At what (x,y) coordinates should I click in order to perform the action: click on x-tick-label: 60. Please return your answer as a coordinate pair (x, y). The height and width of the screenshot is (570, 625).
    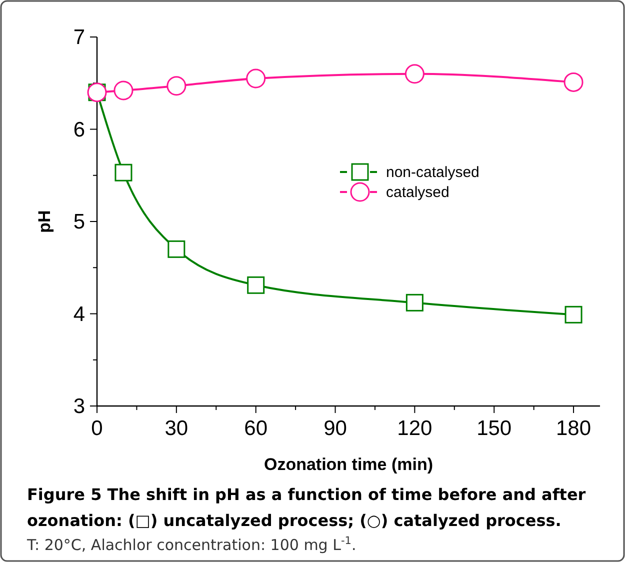
    Looking at the image, I should click on (256, 428).